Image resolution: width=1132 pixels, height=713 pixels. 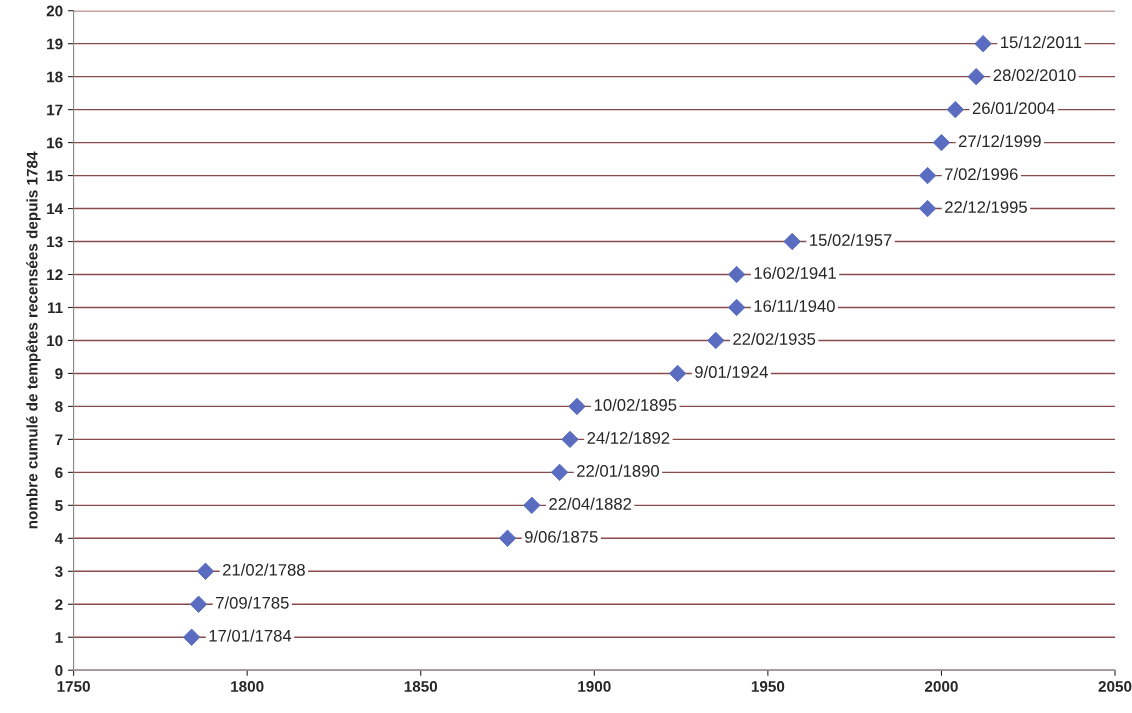 I want to click on x-tick-label: 1850, so click(x=421, y=686).